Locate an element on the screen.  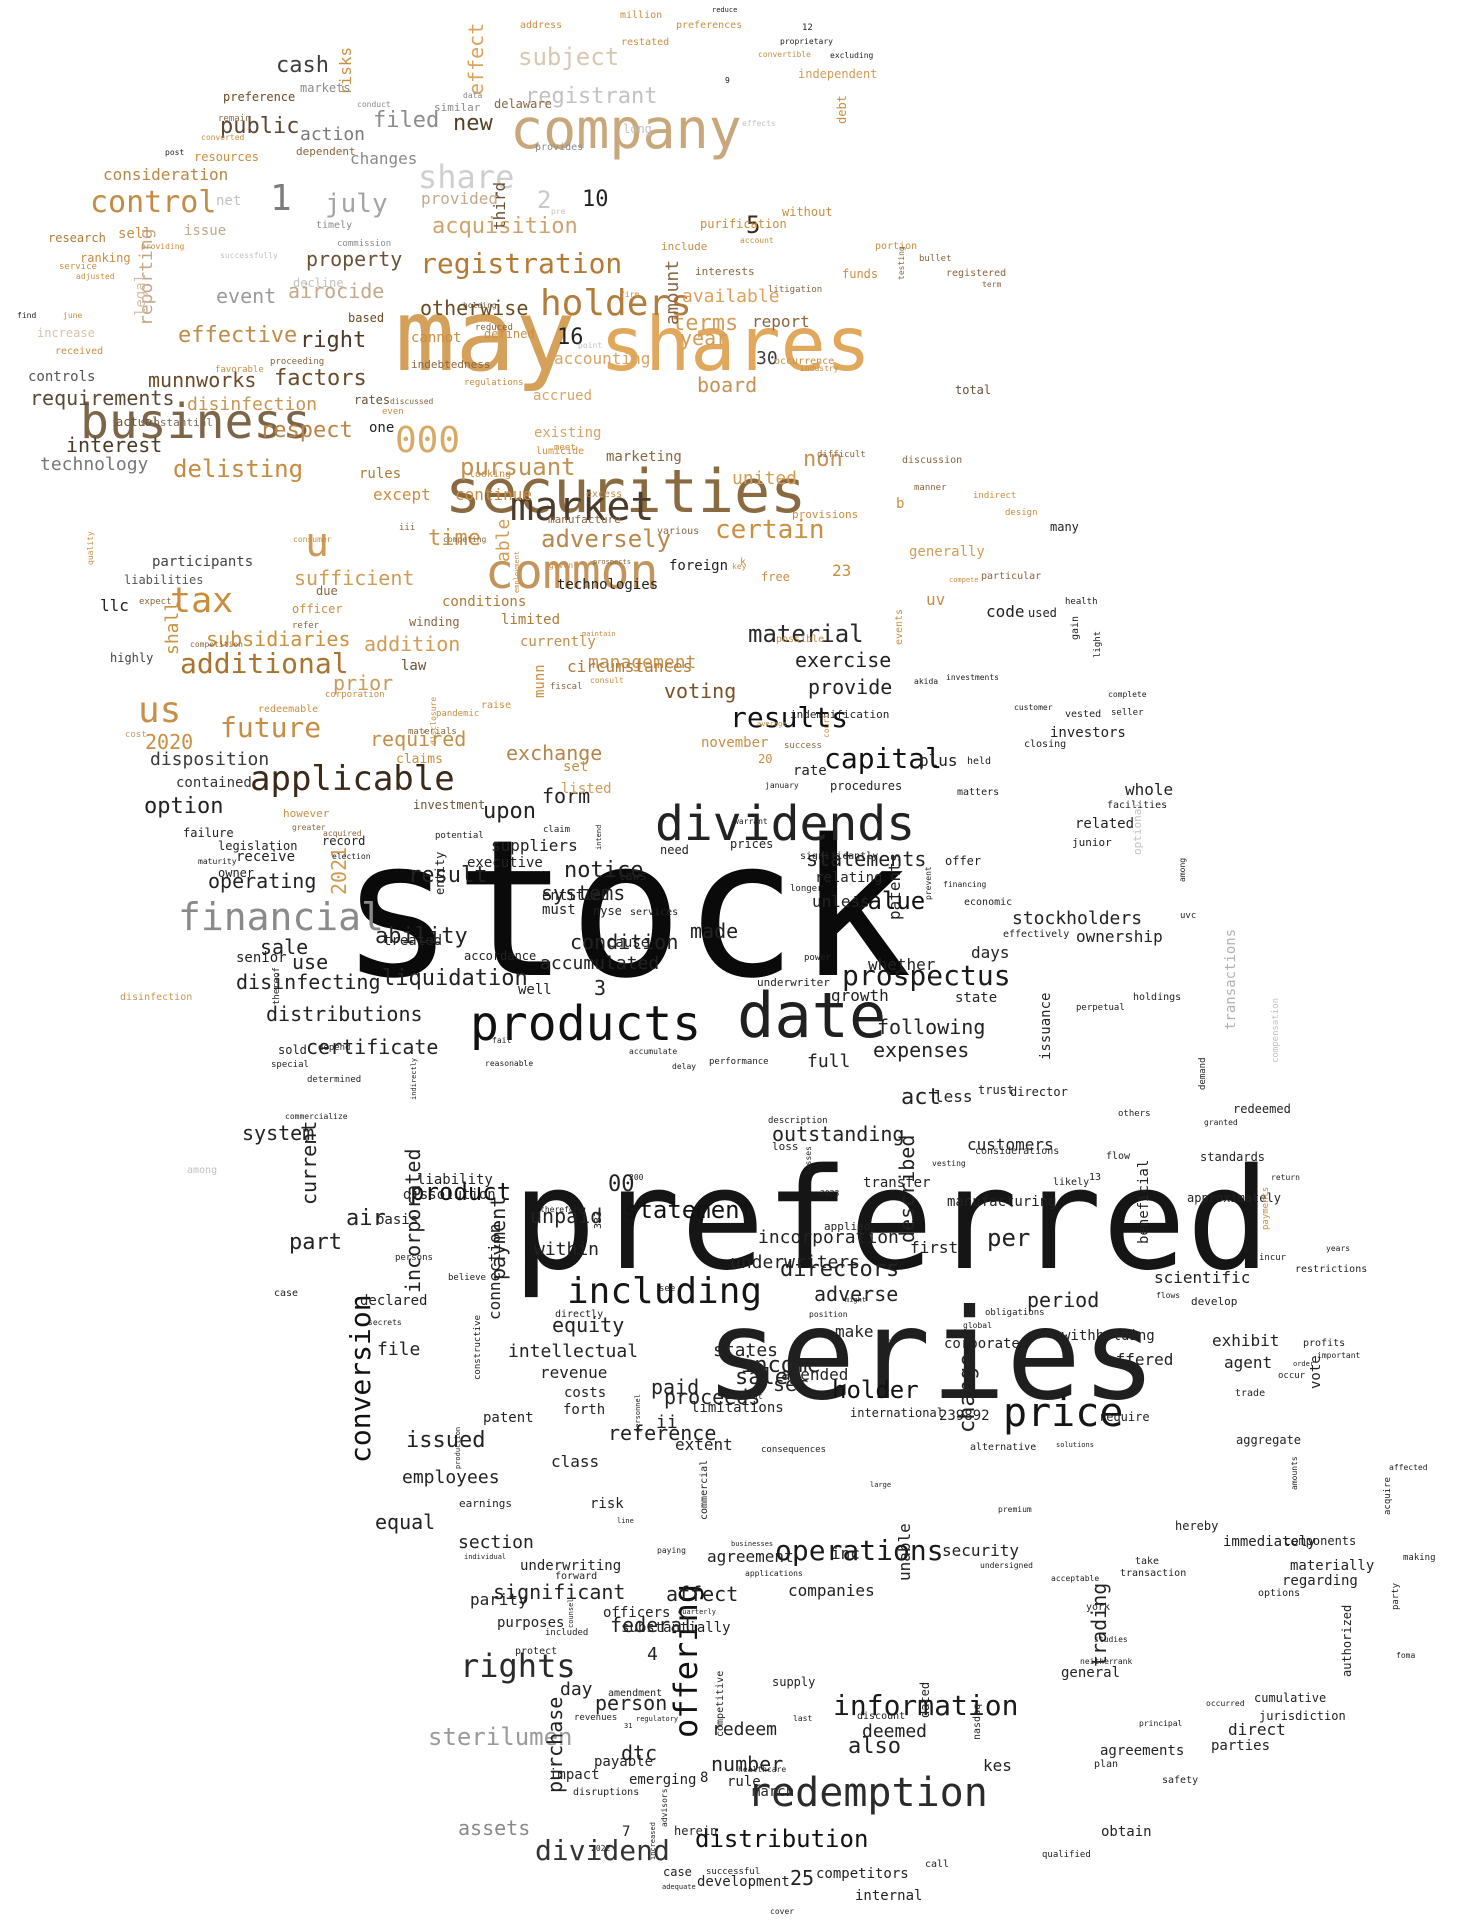
cloud-word: commercial is located at coordinates (704, 1490).